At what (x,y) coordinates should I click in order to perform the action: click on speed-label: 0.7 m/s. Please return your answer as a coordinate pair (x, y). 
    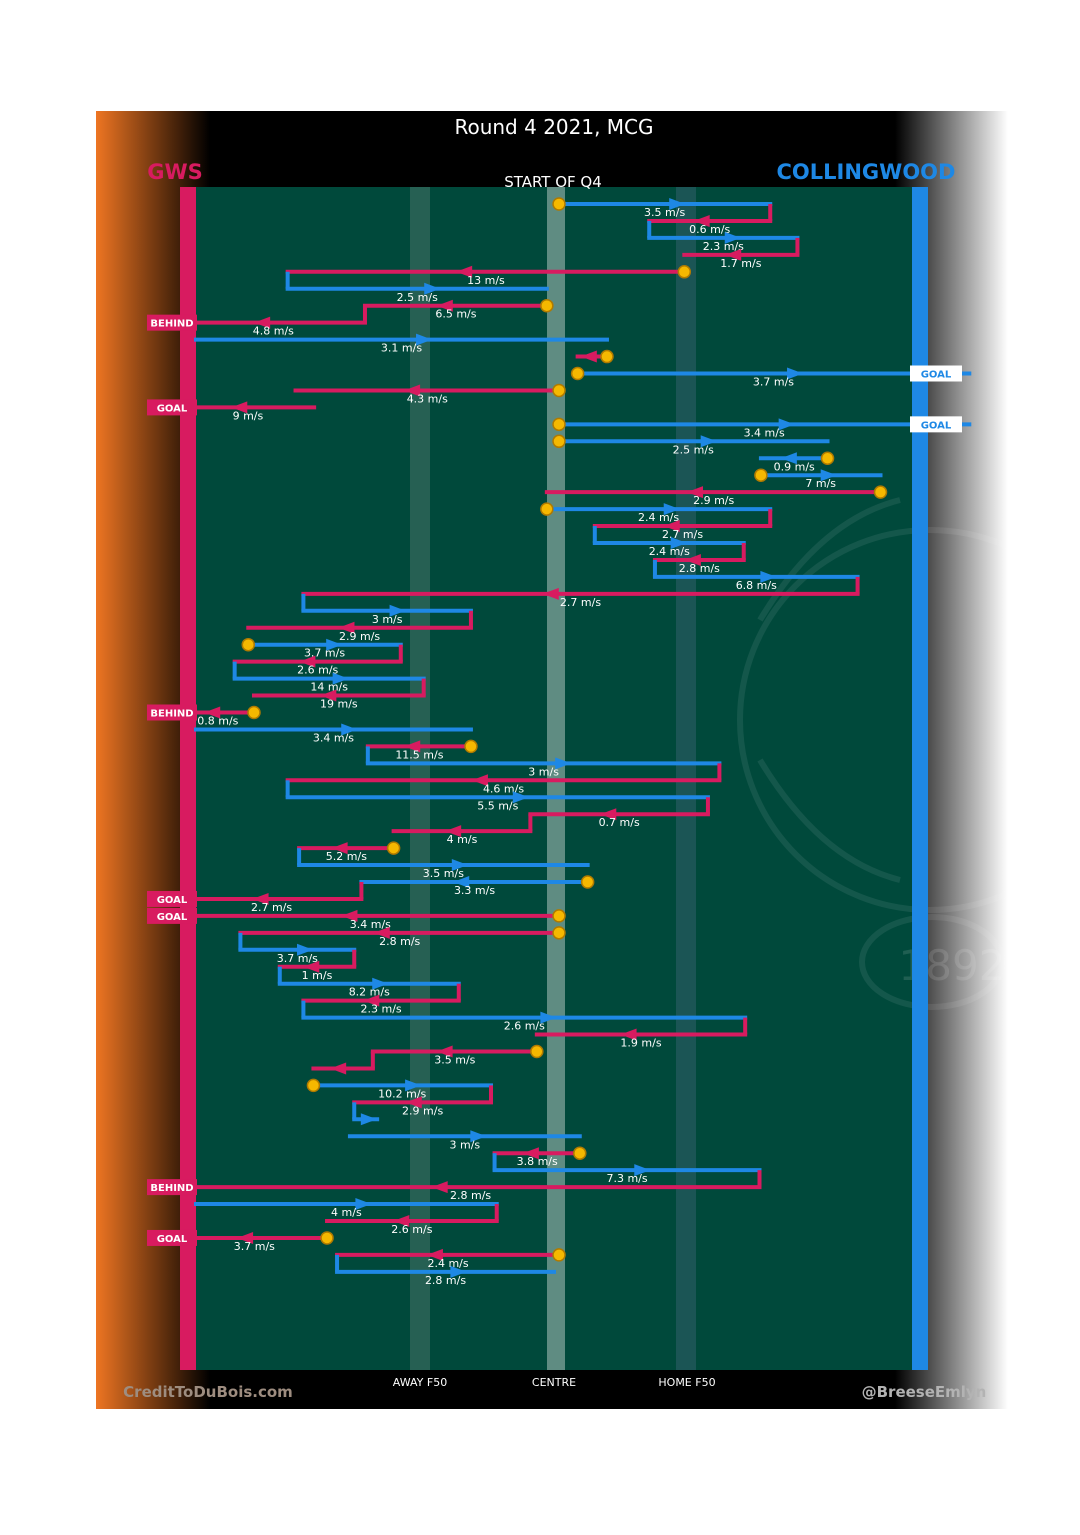
    Looking at the image, I should click on (619, 822).